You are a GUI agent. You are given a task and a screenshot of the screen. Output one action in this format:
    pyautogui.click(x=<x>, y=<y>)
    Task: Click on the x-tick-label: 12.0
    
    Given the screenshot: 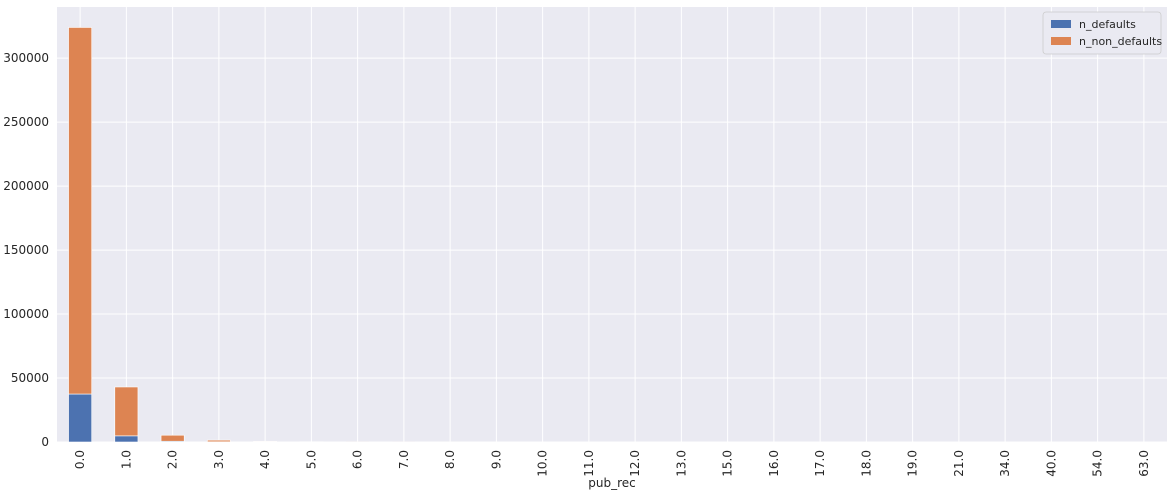 What is the action you would take?
    pyautogui.click(x=635, y=463)
    